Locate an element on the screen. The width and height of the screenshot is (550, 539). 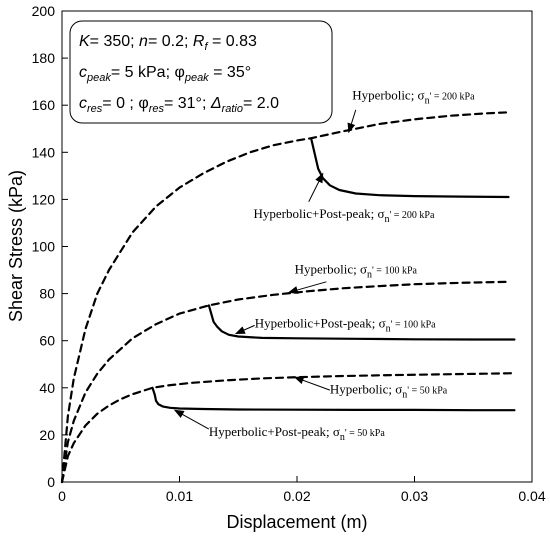
parameter-line-1: K= 350; n= 0.2; Rf = 0.83 is located at coordinates (168, 43).